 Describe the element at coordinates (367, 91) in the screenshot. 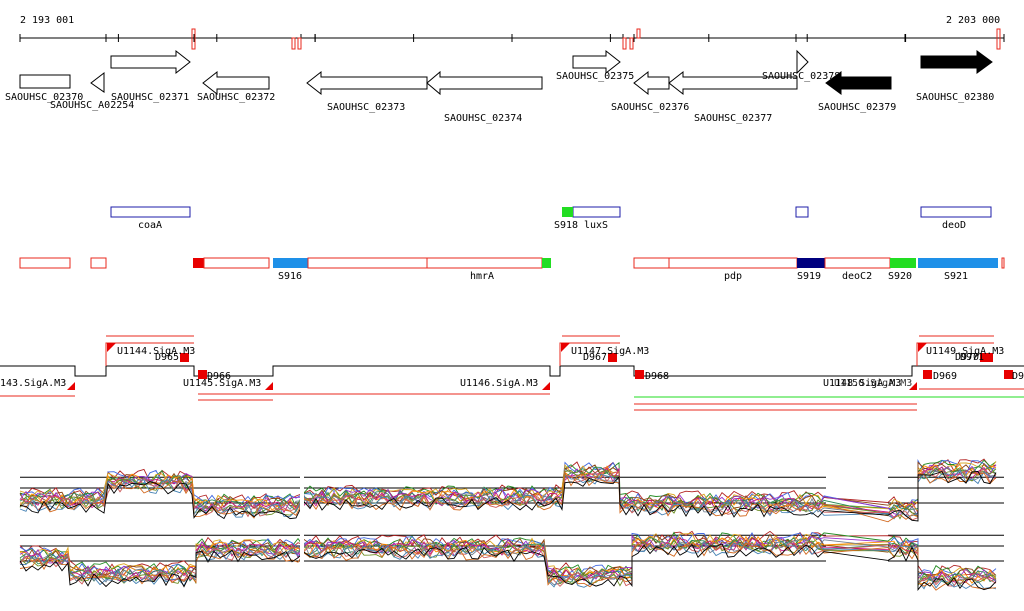

I see `gene-02373: SAOUHSC_02373` at that location.